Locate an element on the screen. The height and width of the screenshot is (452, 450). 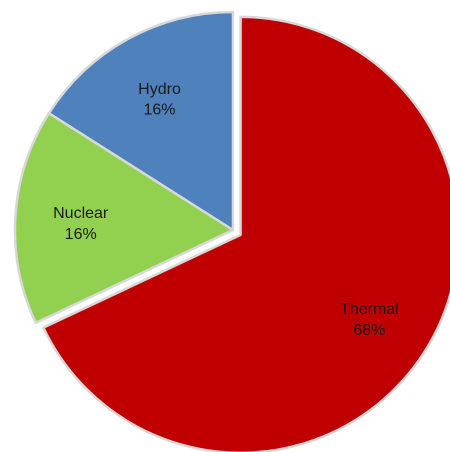
pie-label-percent: 68% is located at coordinates (369, 330).